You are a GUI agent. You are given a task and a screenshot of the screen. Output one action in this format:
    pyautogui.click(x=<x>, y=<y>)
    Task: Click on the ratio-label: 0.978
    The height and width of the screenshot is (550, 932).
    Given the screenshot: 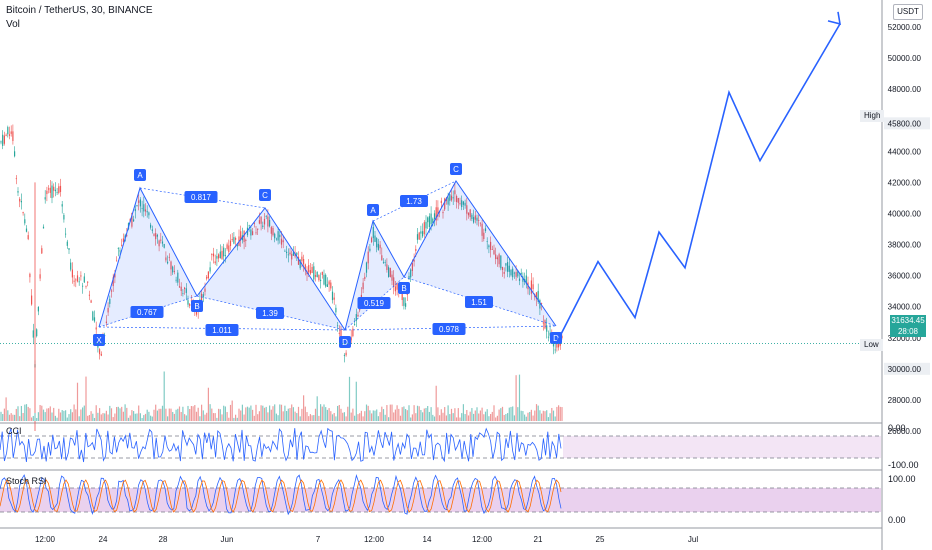 What is the action you would take?
    pyautogui.click(x=449, y=329)
    